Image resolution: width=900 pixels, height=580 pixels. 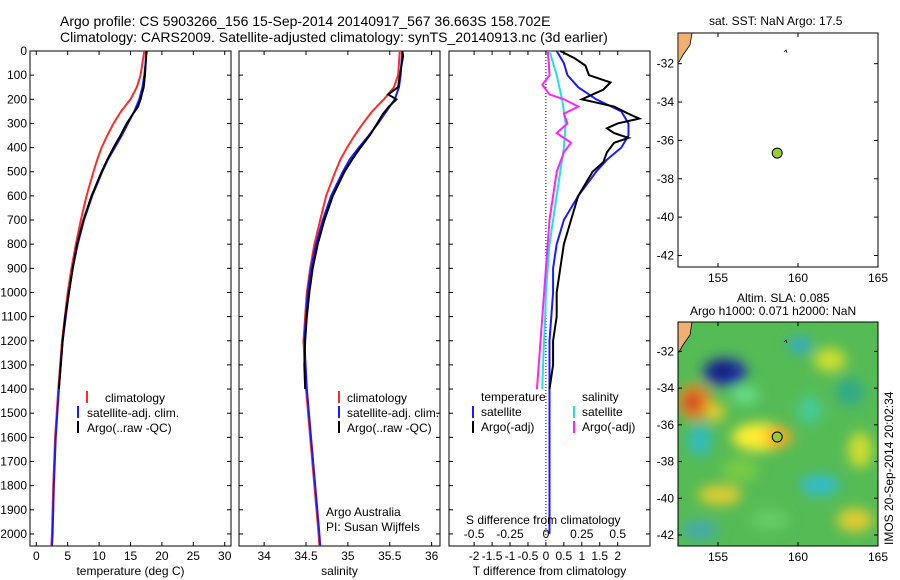 I want to click on x-tick-label: 1.5, so click(x=599, y=556).